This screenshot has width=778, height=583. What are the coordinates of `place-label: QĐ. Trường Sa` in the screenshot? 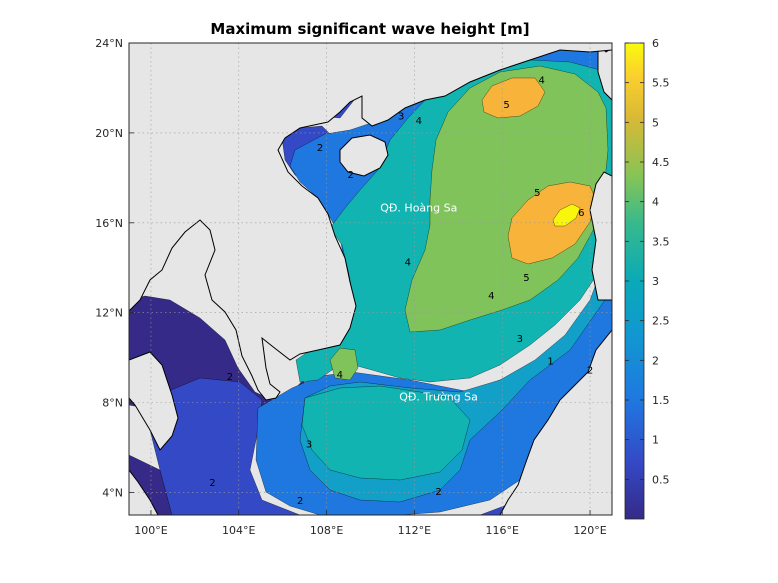 It's located at (438, 396).